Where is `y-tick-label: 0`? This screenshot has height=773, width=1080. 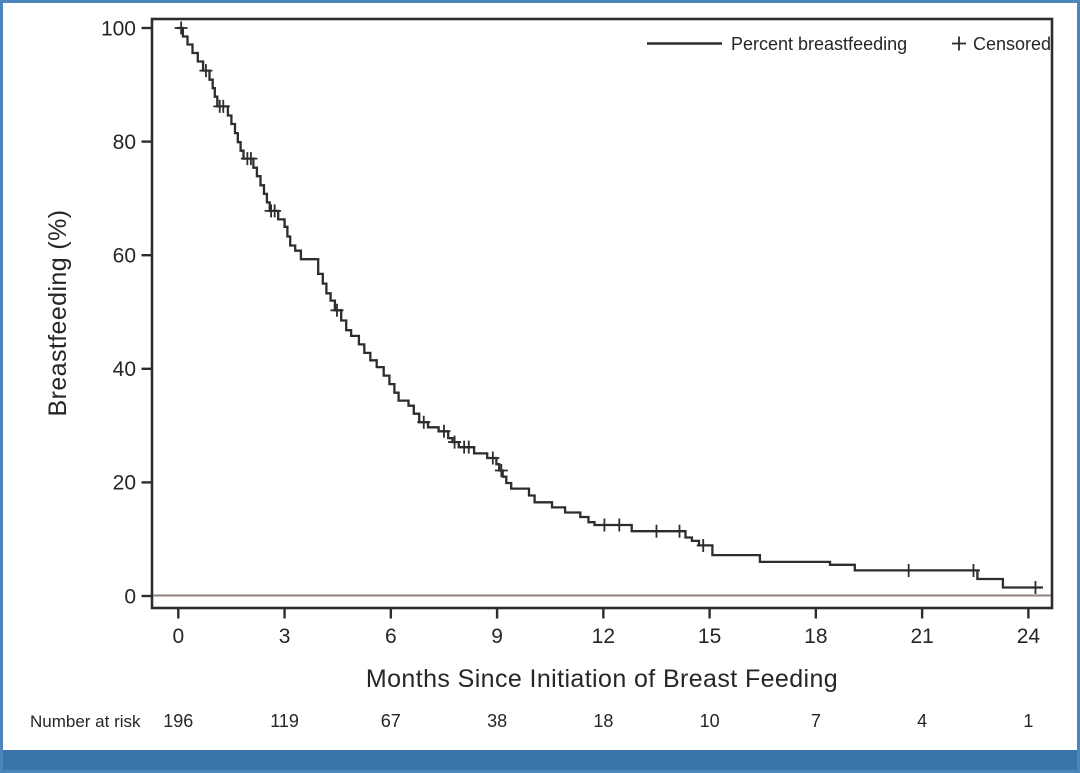
y-tick-label: 0 is located at coordinates (130, 596).